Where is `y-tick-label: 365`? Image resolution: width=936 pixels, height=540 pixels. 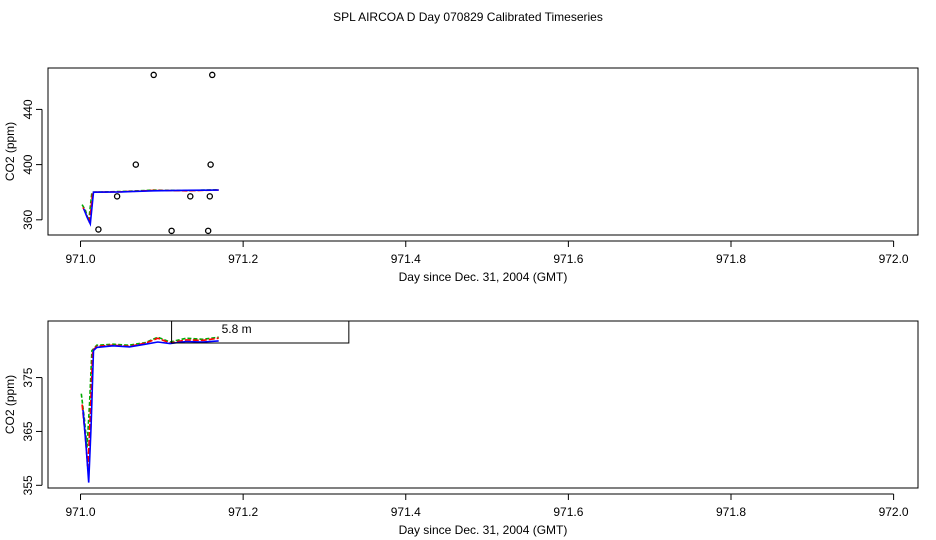
y-tick-label: 365 is located at coordinates (28, 431).